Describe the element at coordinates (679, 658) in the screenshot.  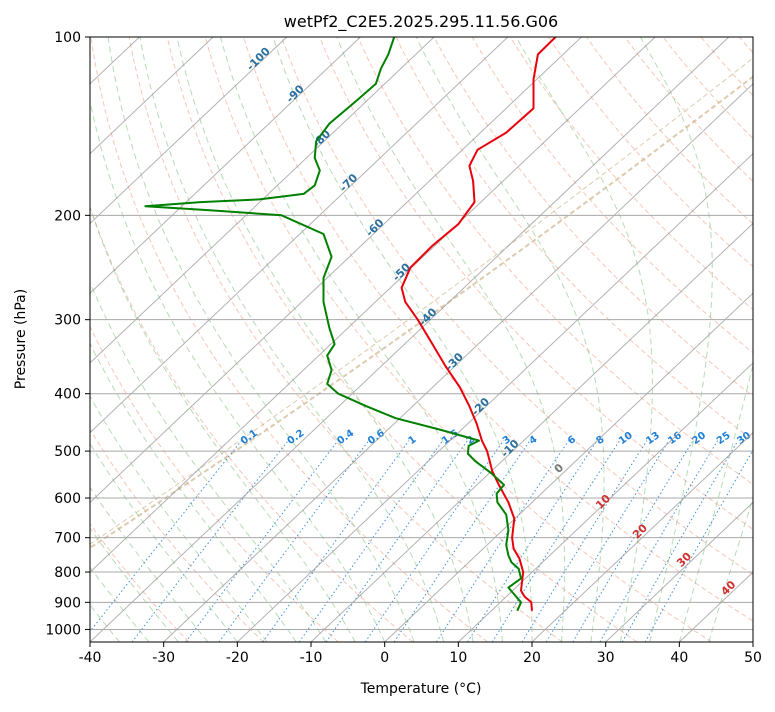
I see `x-tick-label: 40` at that location.